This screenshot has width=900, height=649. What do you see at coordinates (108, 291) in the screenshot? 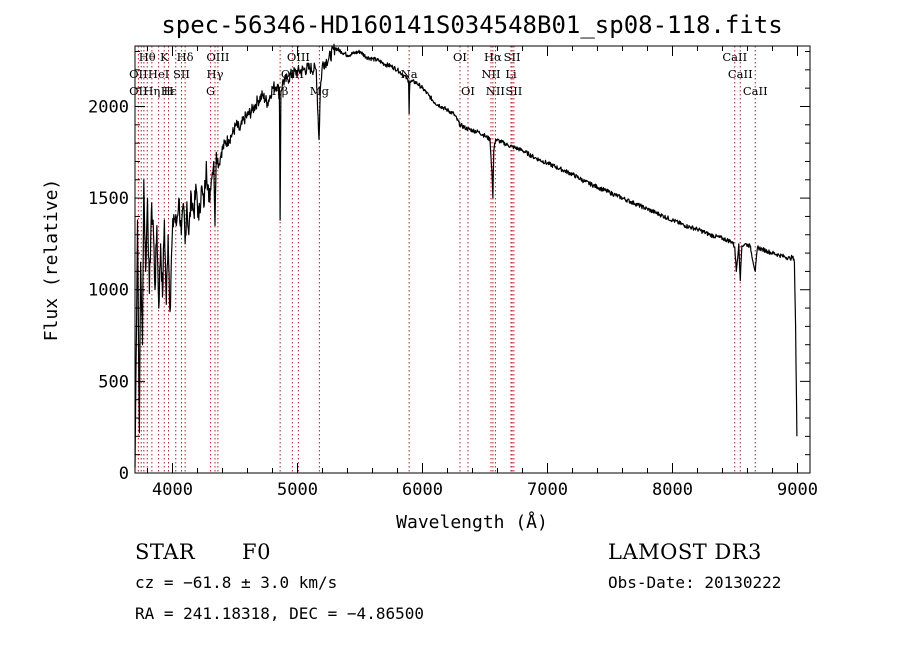
I see `y-tick-label: 1000` at bounding box center [108, 291].